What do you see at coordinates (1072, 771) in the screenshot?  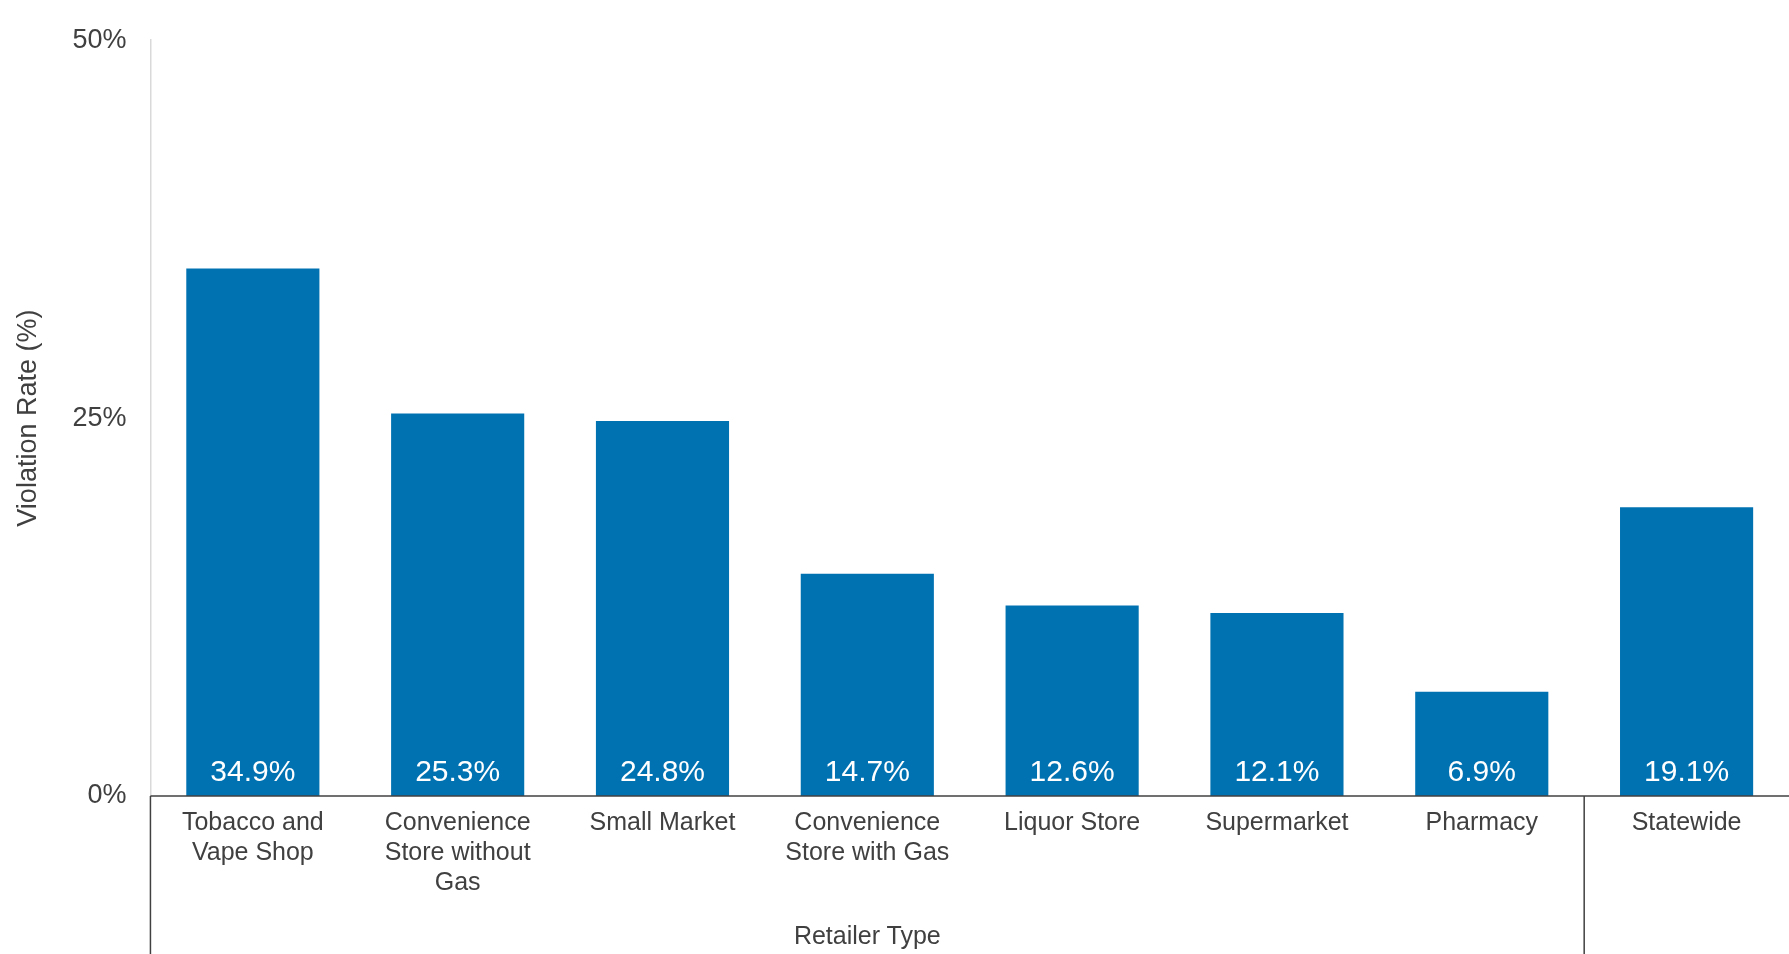 I see `data-label: 12.6%` at bounding box center [1072, 771].